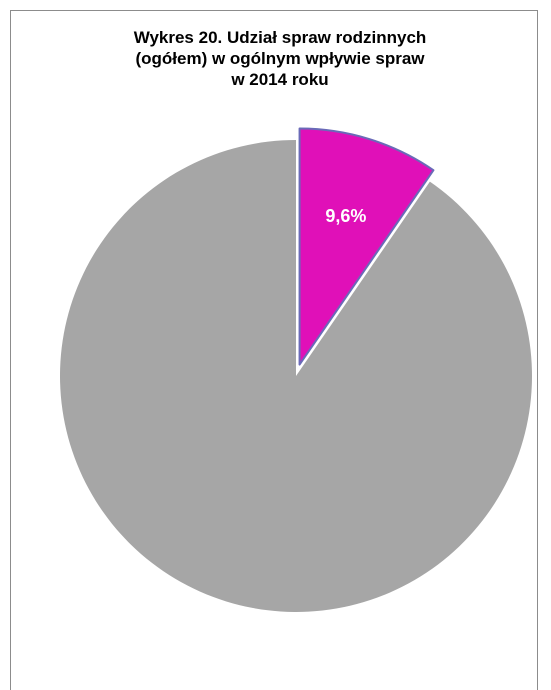  I want to click on chart-title-line-2: (ogółem) w ogólnym wpływie spraw, so click(280, 58).